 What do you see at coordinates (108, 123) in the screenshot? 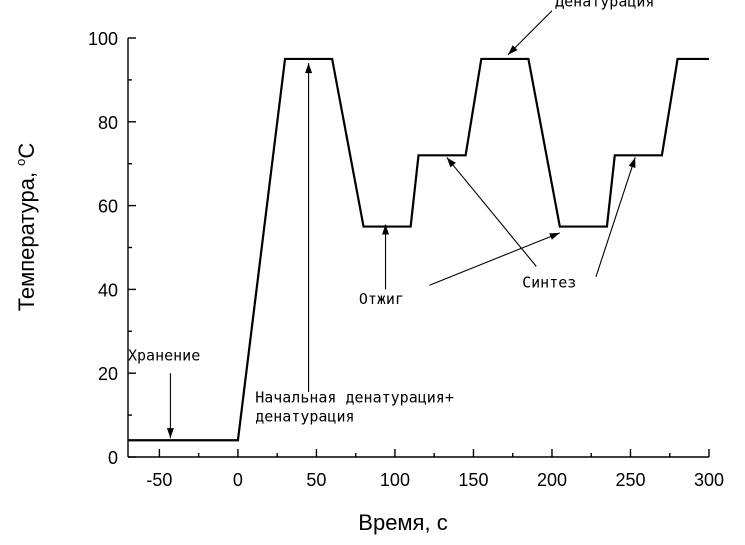
I see `y-tick-label: 80` at bounding box center [108, 123].